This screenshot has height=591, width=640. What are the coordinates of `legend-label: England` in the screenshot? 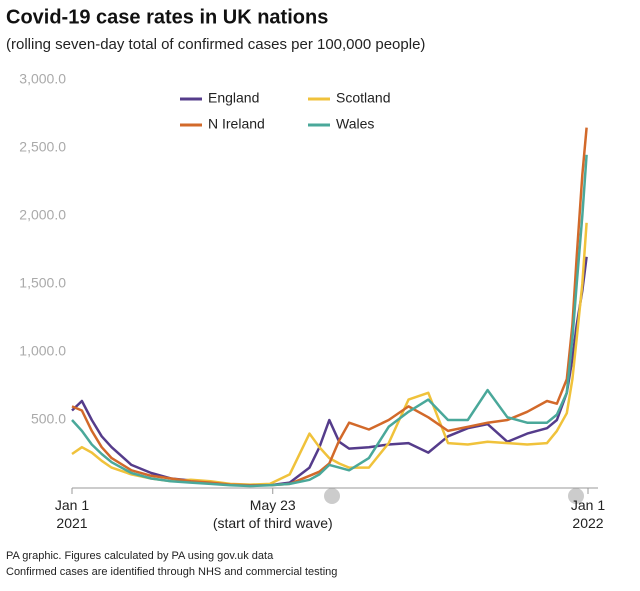 It's located at (233, 98).